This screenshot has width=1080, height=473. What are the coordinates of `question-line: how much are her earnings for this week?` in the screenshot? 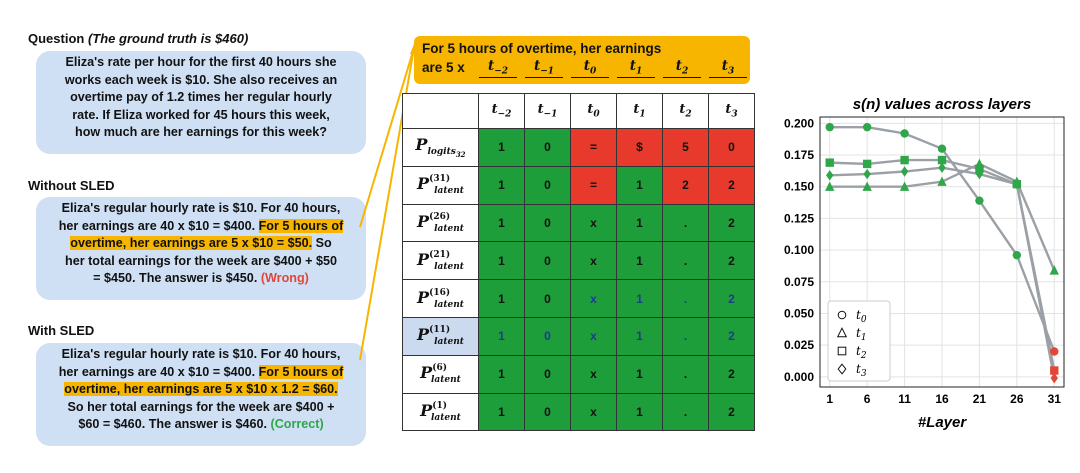 It's located at (201, 132).